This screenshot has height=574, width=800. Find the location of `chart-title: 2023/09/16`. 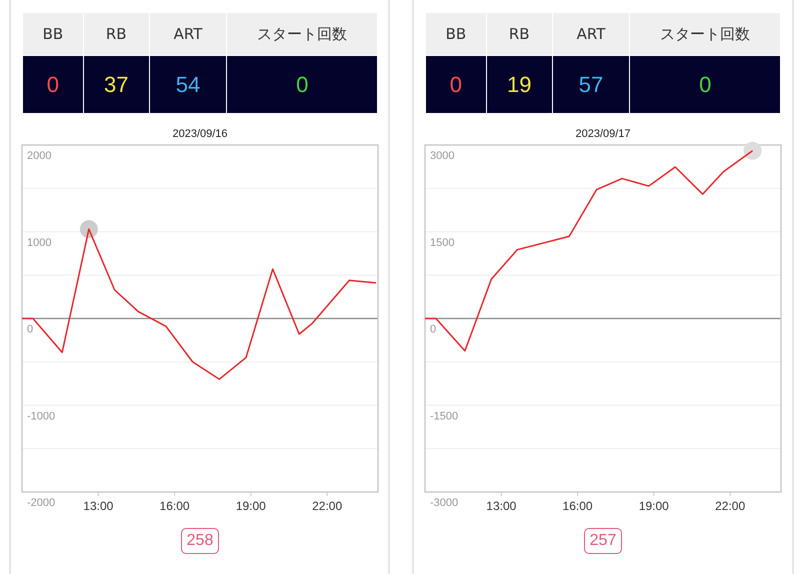

chart-title: 2023/09/16 is located at coordinates (200, 134).